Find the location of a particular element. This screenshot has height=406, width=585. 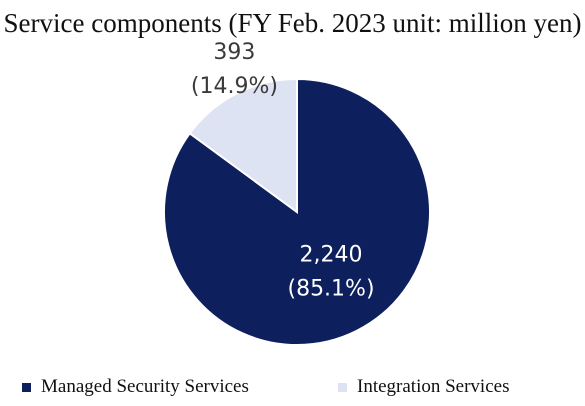

slice-value-label: 393 is located at coordinates (234, 52).